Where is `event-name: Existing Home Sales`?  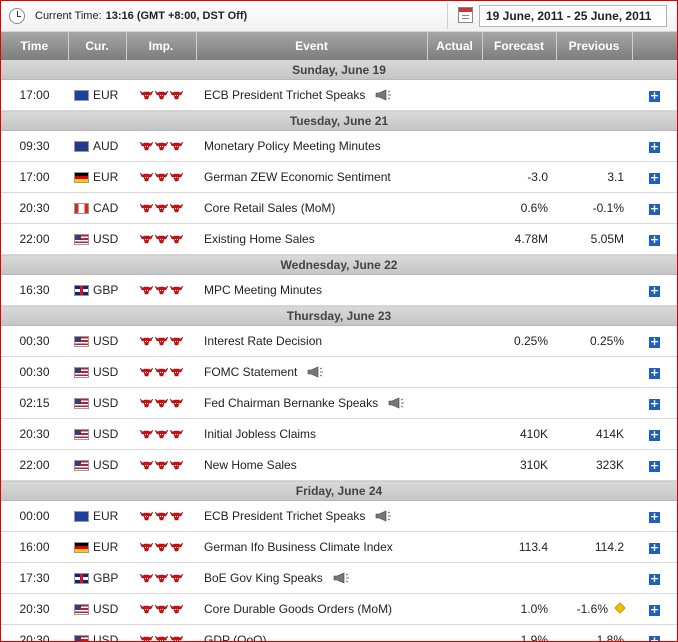 event-name: Existing Home Sales is located at coordinates (259, 239).